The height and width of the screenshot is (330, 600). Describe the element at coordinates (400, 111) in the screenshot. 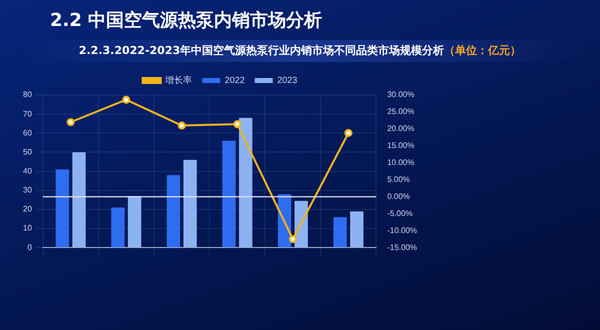

I see `y2-tick-label: 25.00%` at that location.